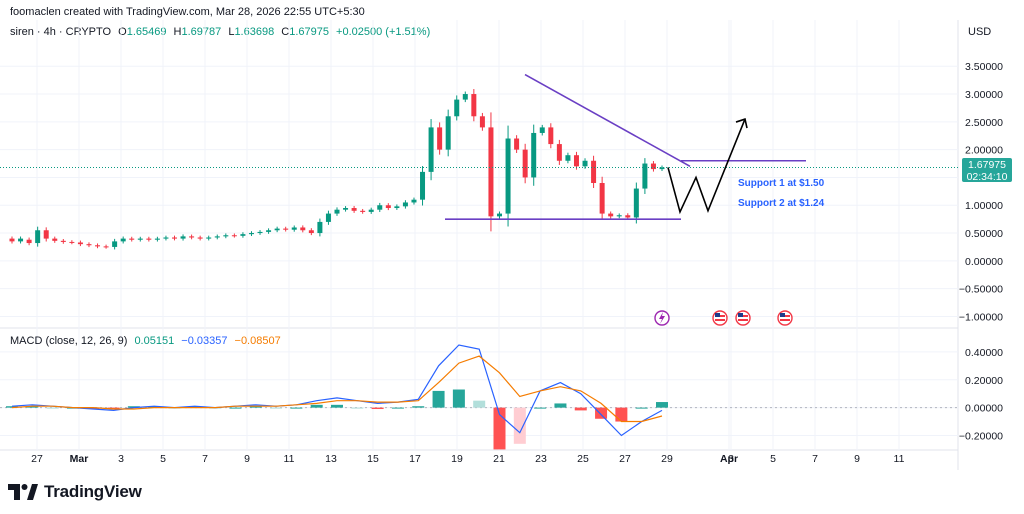 The image size is (1024, 514). What do you see at coordinates (815, 459) in the screenshot?
I see `time-tick-label: 7` at bounding box center [815, 459].